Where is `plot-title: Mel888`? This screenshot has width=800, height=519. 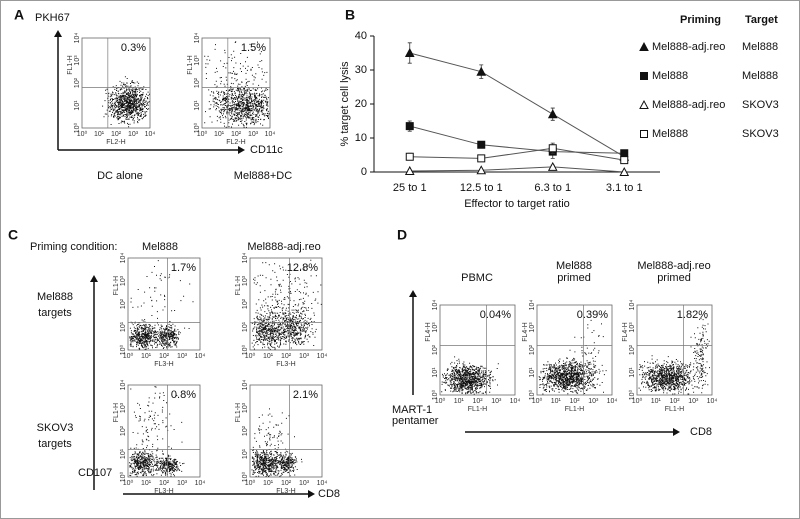
plot-title: Mel888 is located at coordinates (574, 266).